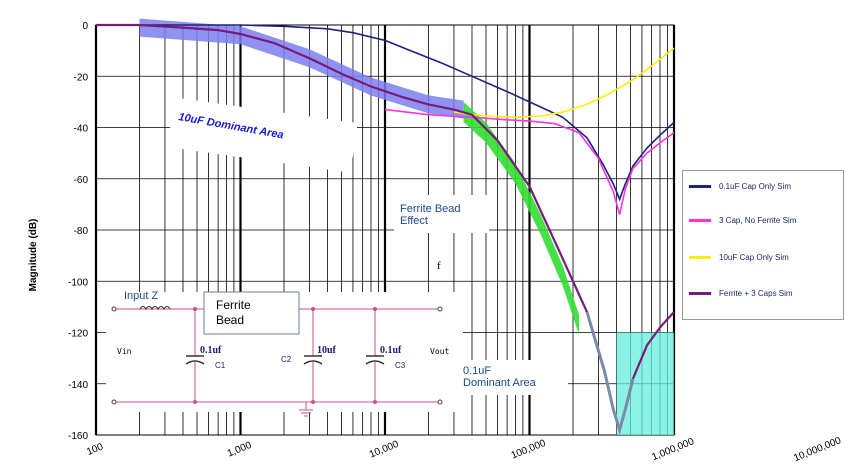  Describe the element at coordinates (114, 309) in the screenshot. I see `input-terminal-top` at that location.